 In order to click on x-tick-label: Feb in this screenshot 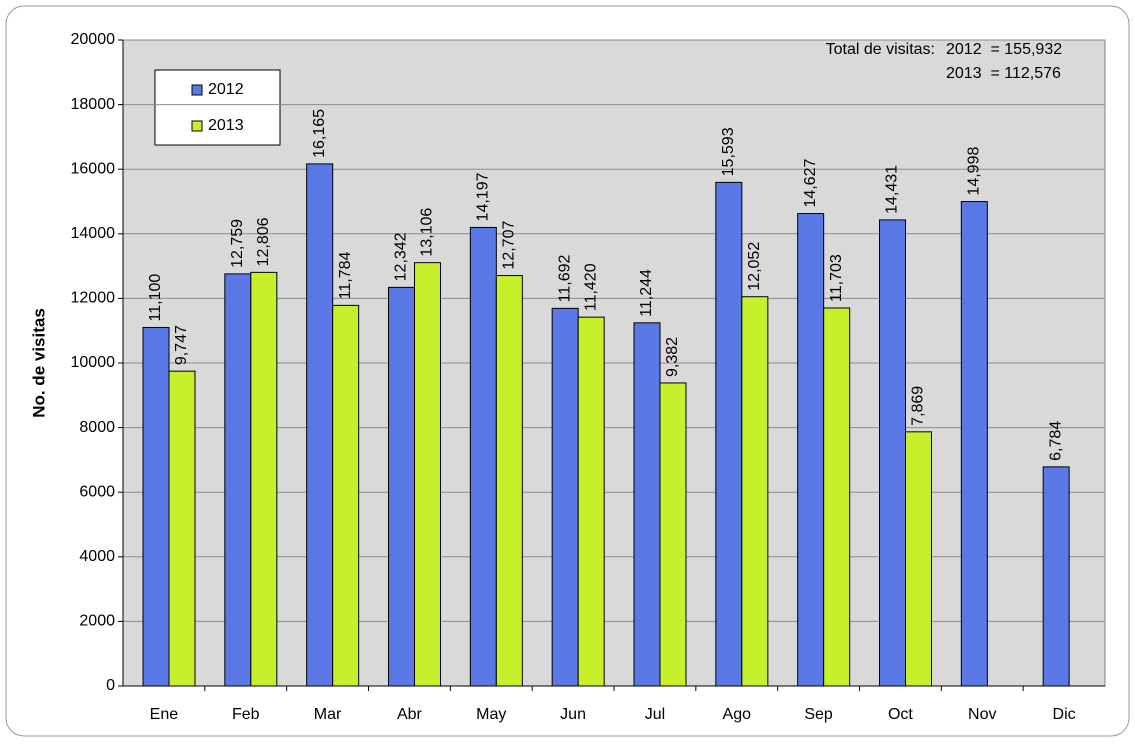, I will do `click(246, 714)`.